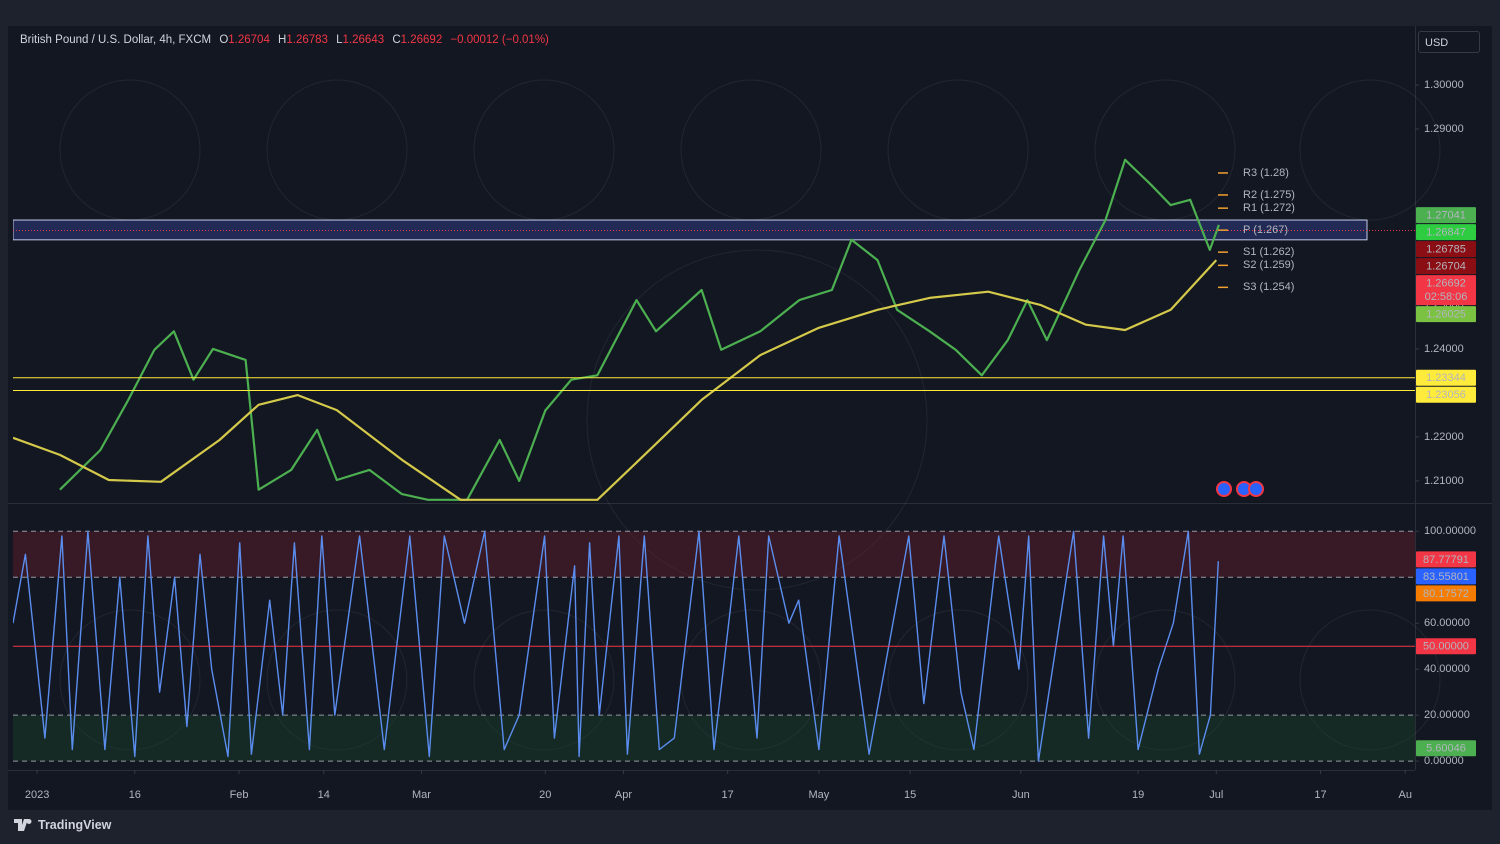 This screenshot has width=1500, height=844. Describe the element at coordinates (1404, 795) in the screenshot. I see `x-tick-label: Au` at that location.